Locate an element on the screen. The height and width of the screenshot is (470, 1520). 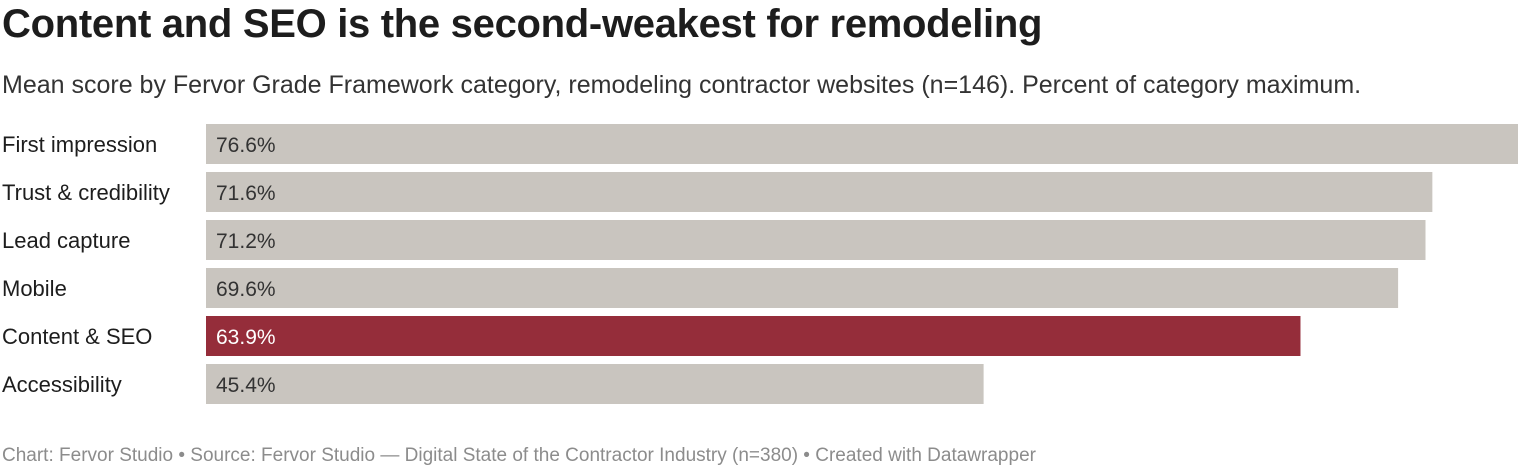
value-label-mobile: 69.6% is located at coordinates (246, 289).